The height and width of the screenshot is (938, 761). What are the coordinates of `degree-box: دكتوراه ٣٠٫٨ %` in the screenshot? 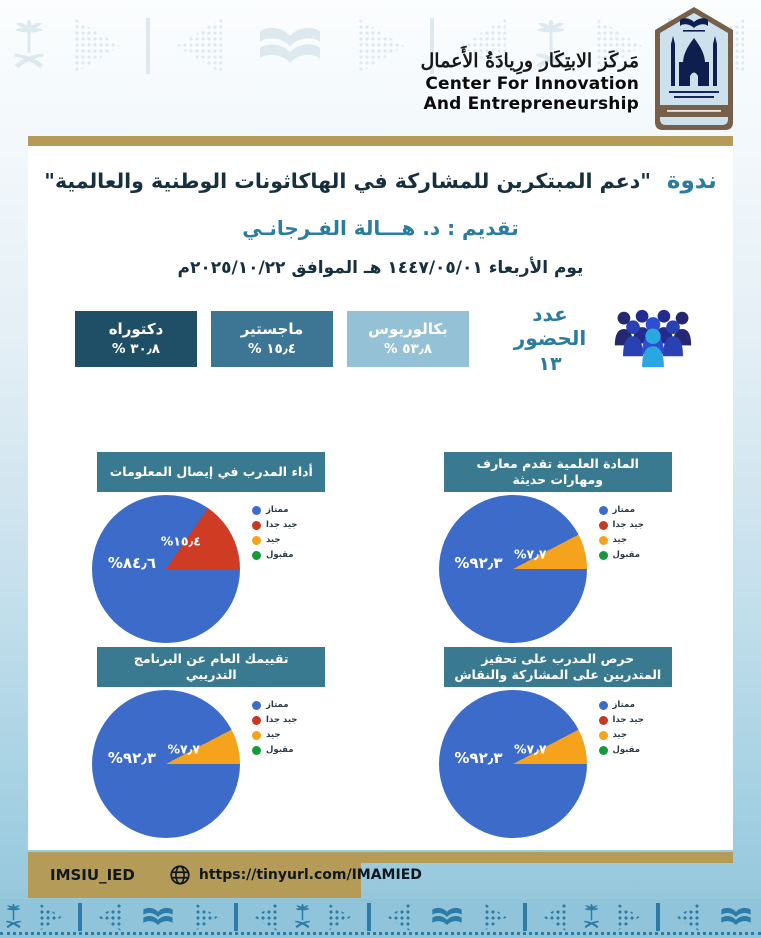 It's located at (136, 338).